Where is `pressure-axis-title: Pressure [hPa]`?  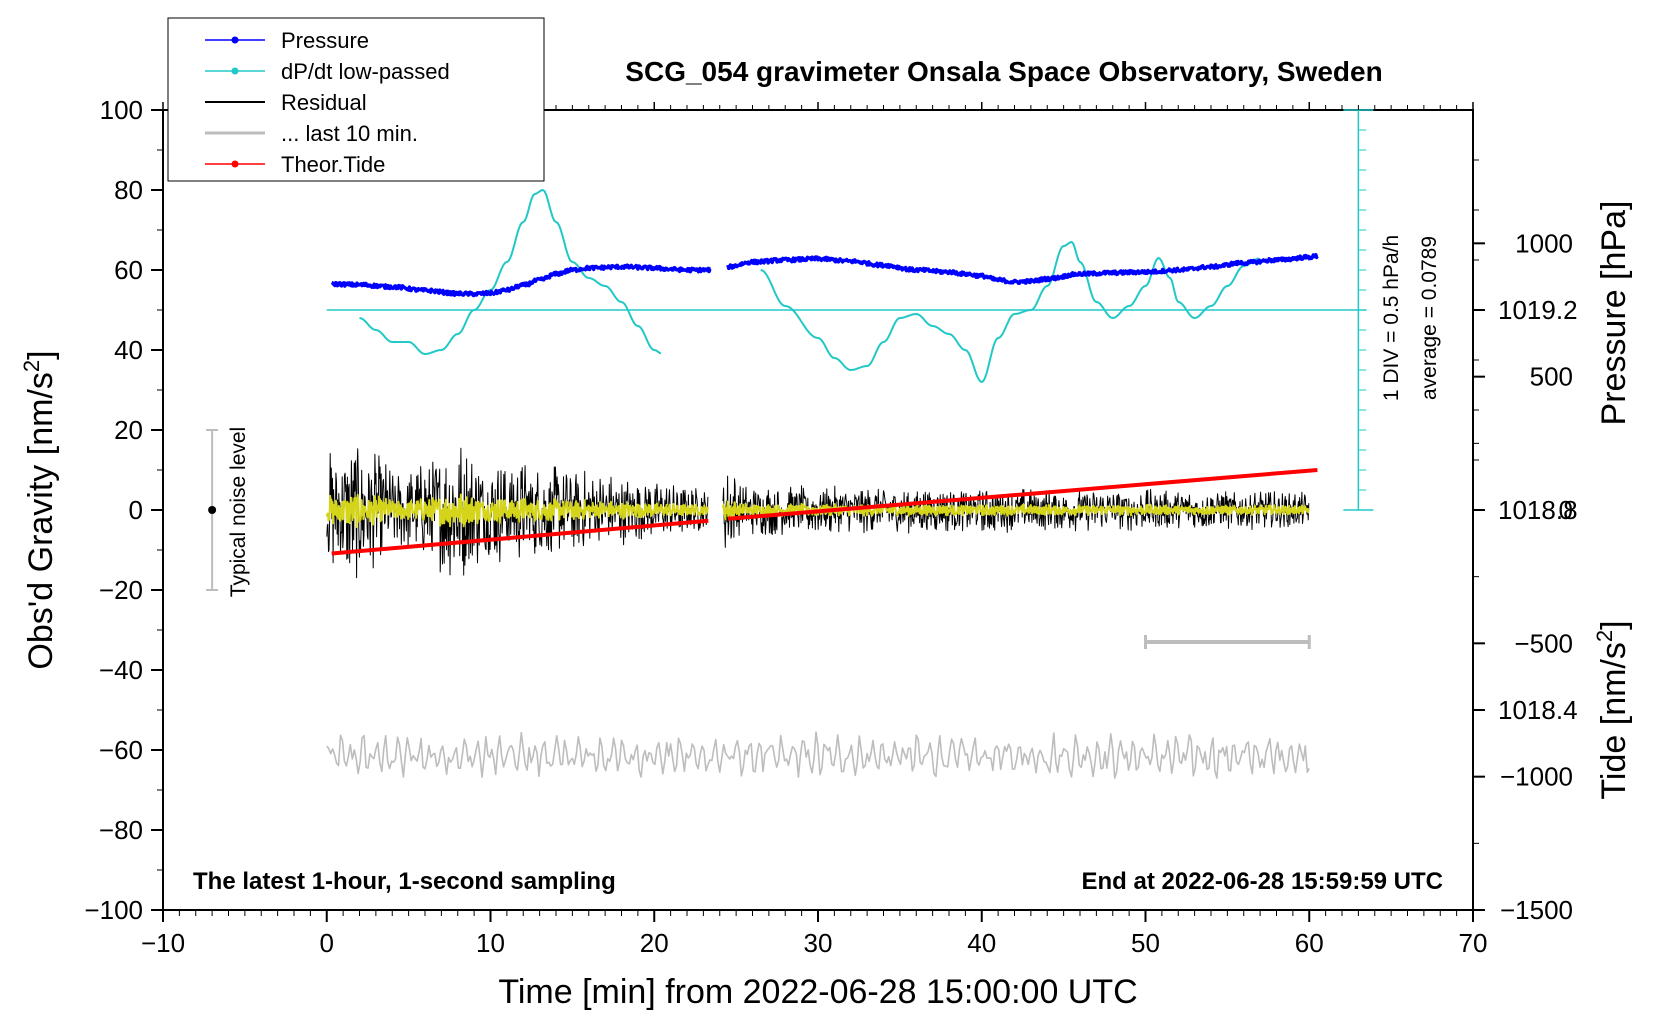
pressure-axis-title: Pressure [hPa] is located at coordinates (1614, 313).